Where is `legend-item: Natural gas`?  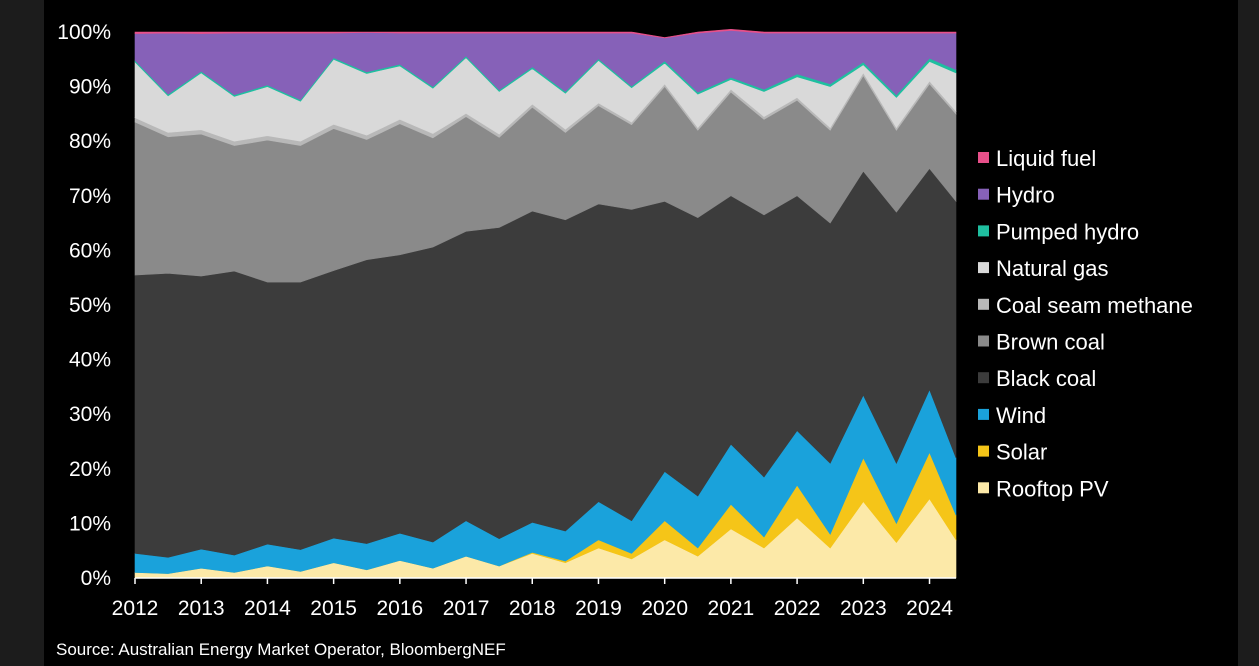
legend-item: Natural gas is located at coordinates (1043, 268).